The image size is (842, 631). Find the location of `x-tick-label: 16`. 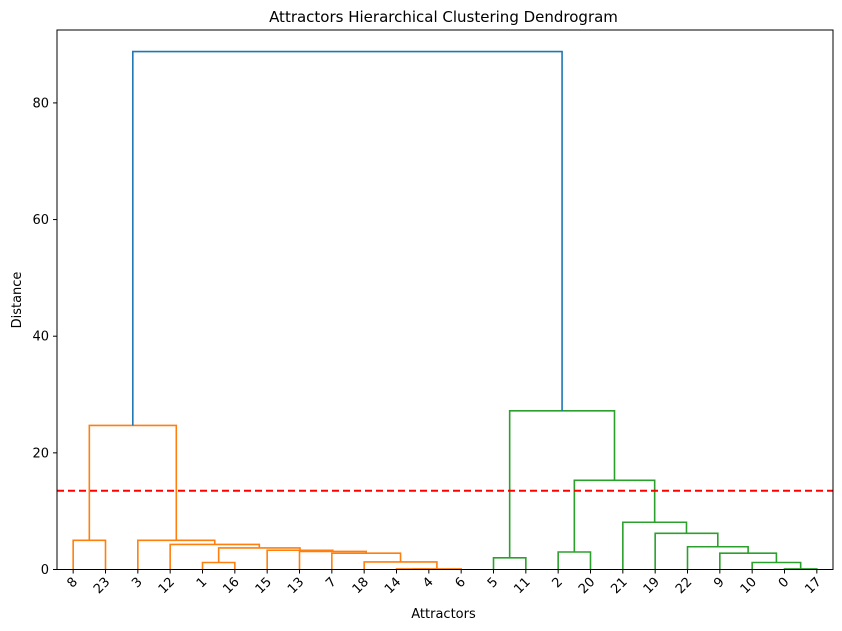

x-tick-label: 16 is located at coordinates (231, 586).